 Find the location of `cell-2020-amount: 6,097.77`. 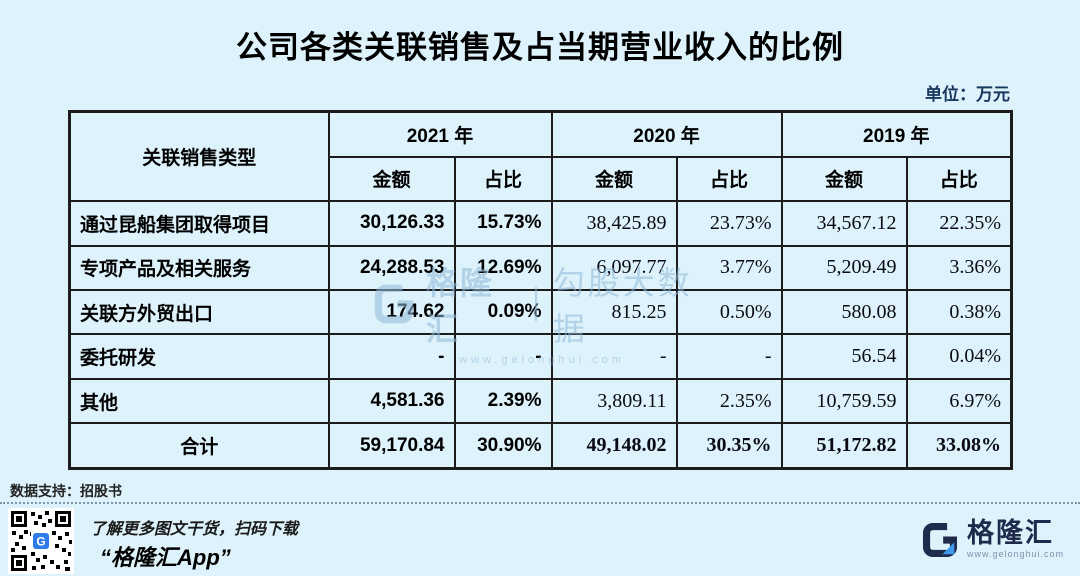

cell-2020-amount: 6,097.77 is located at coordinates (614, 267).